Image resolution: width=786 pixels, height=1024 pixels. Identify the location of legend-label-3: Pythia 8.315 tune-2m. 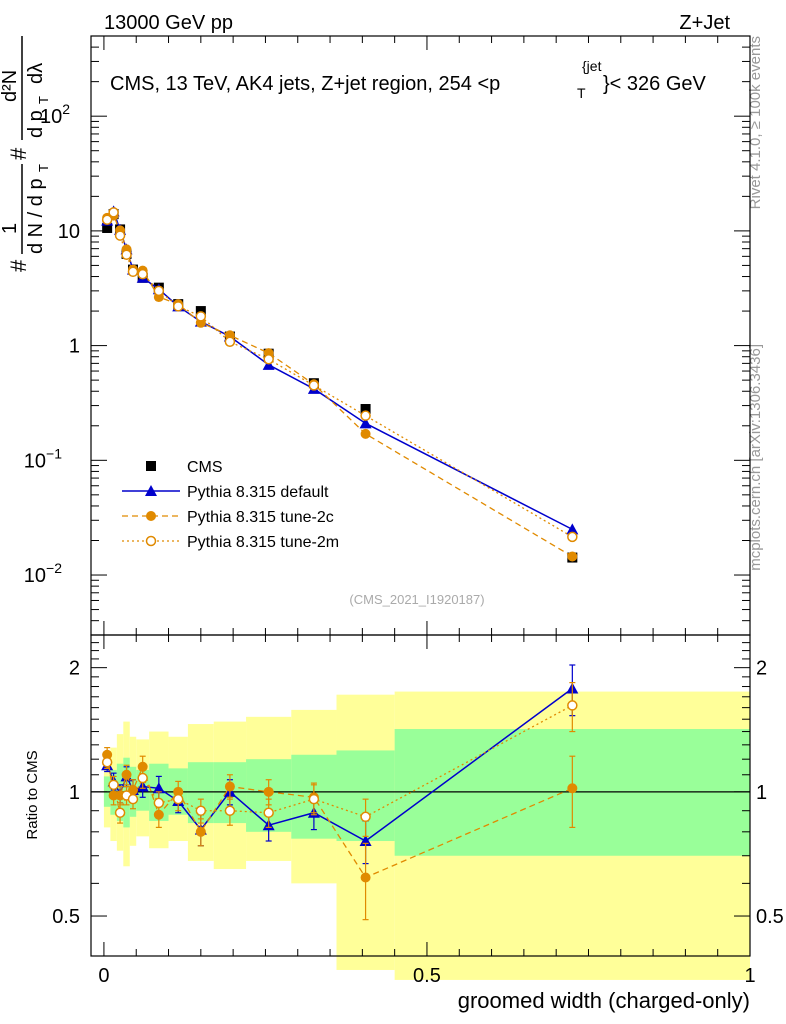
(263, 542).